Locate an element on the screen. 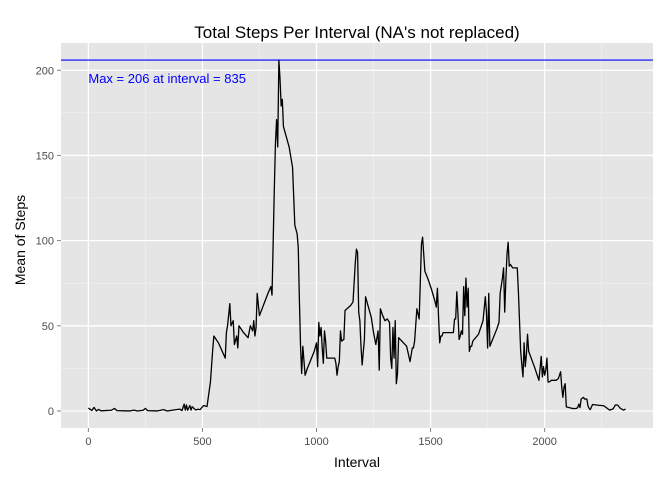 This screenshot has height=480, width=672. y-tick-label: 50 is located at coordinates (48, 327).